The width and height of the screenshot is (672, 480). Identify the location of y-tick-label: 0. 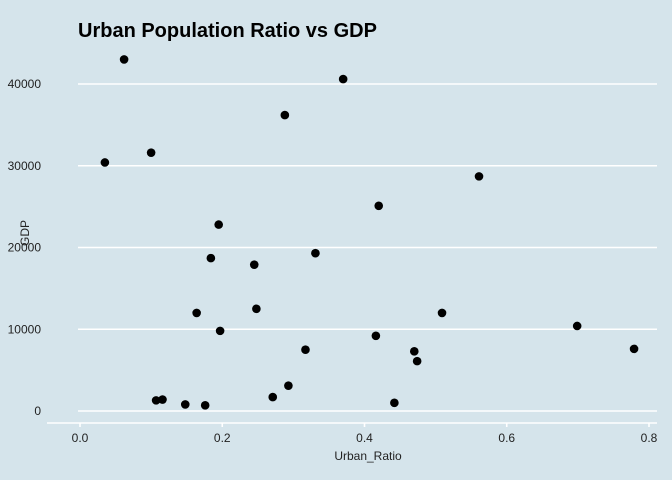
(37, 411).